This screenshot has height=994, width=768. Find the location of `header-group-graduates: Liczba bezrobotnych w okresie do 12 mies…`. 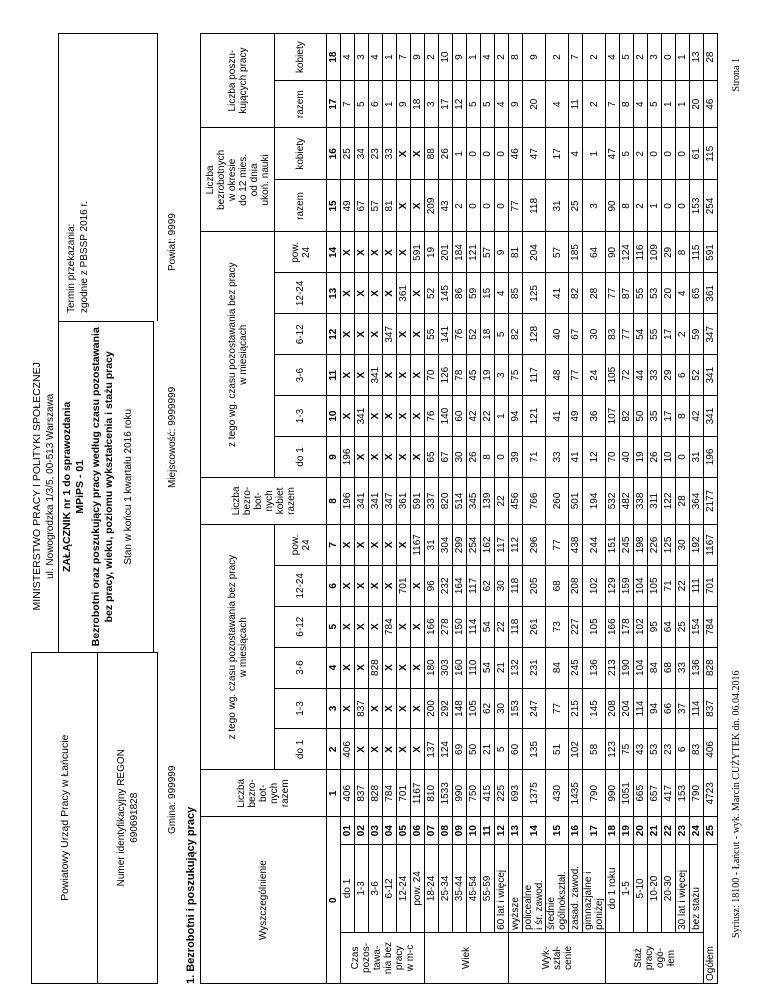

header-group-graduates: Liczba bezrobotnych w okresie do 12 mies… is located at coordinates (237, 179).